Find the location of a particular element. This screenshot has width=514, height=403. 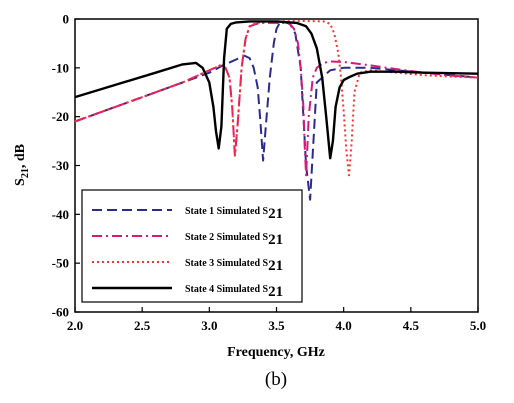

x-tick-label: 3.5 is located at coordinates (276, 325).